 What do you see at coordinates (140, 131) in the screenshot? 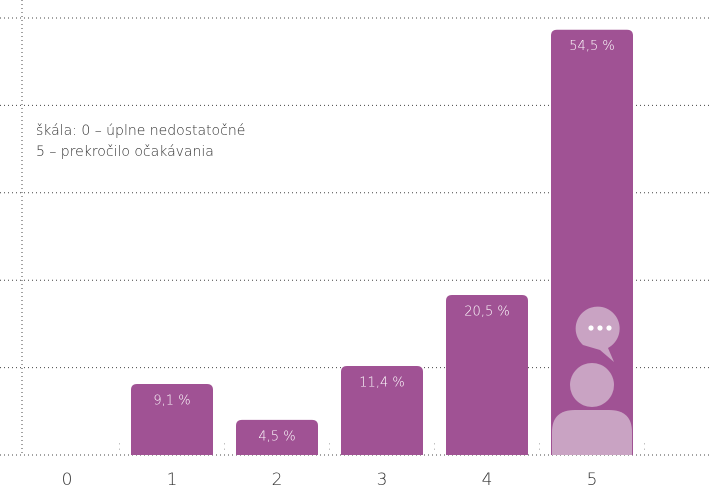
I see `annotation: škála: 0 – úplne nedostatočné` at bounding box center [140, 131].